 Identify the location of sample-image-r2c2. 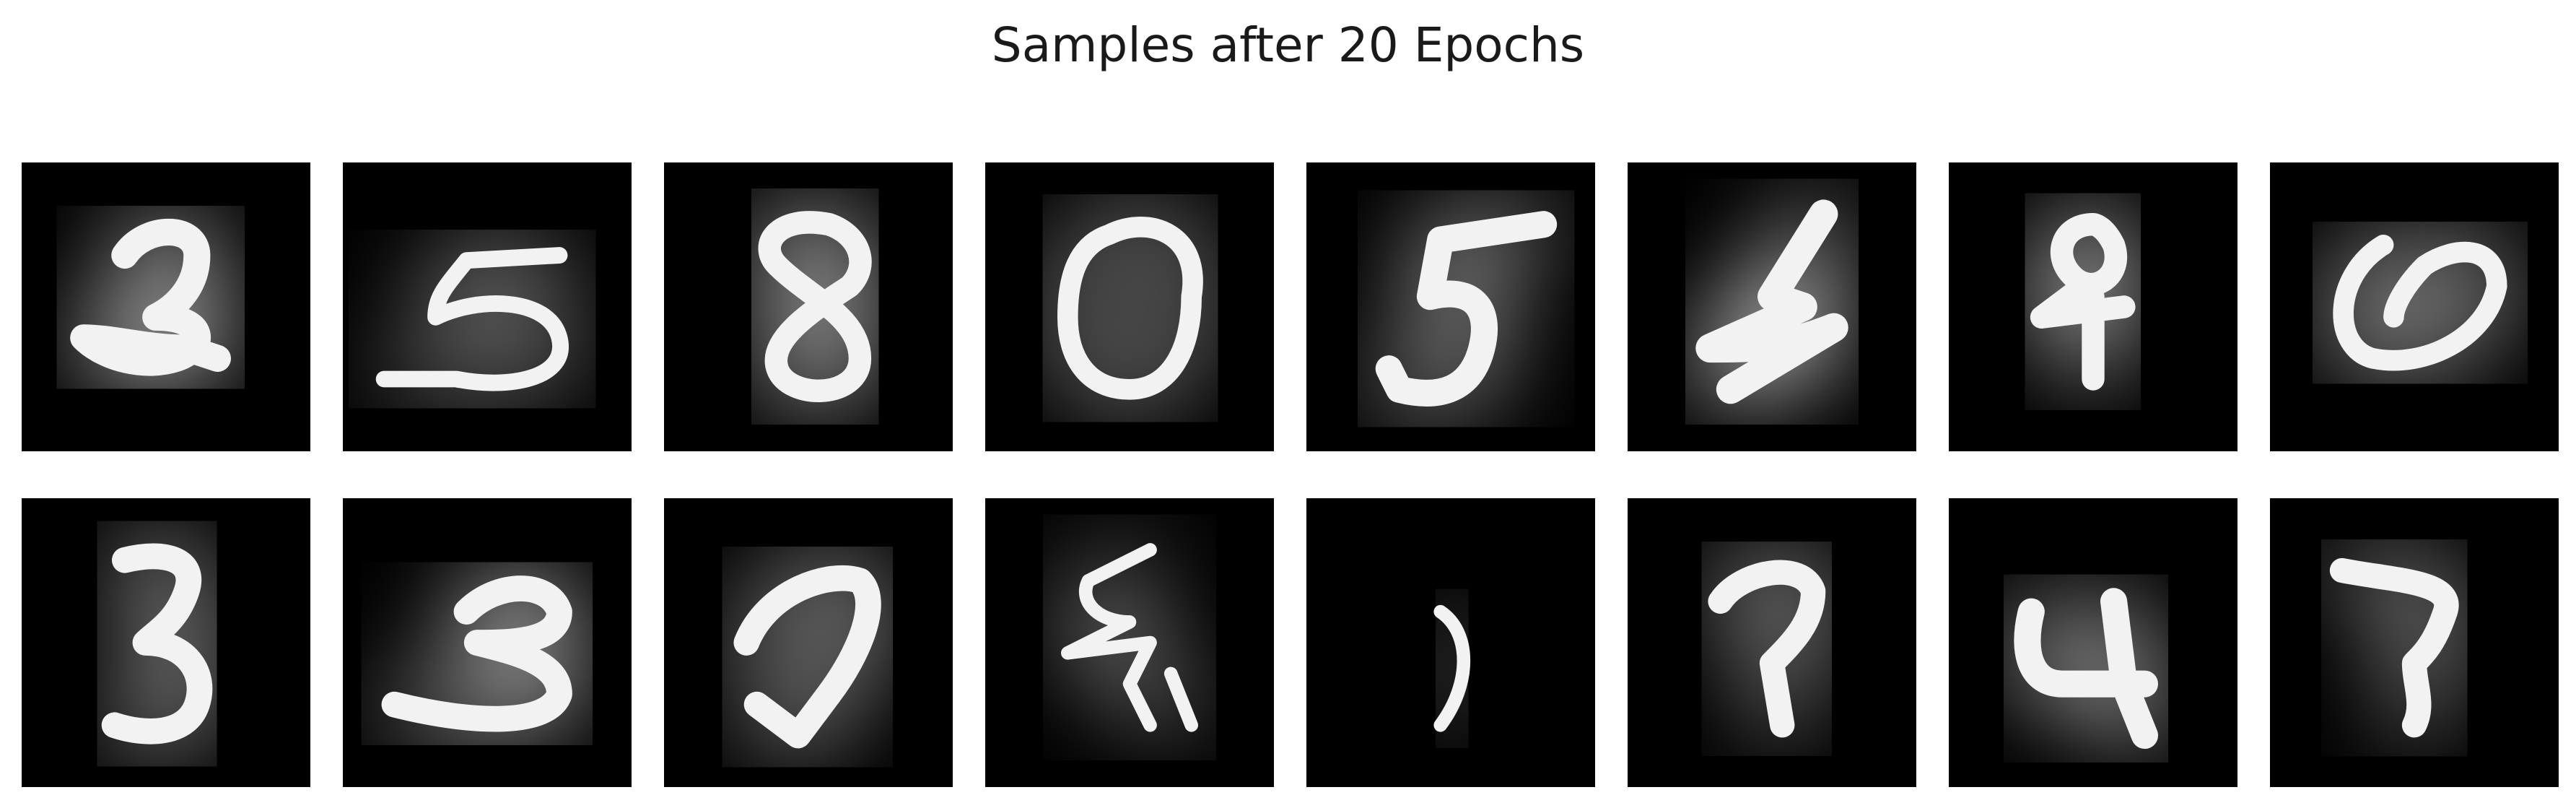
(487, 642).